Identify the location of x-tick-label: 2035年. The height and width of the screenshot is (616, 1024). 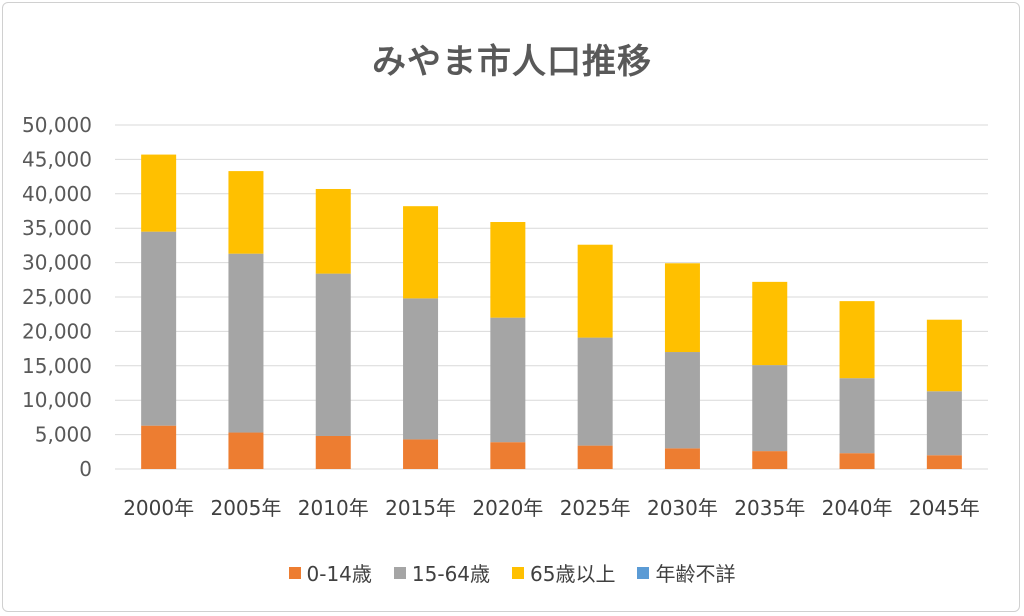
(769, 508).